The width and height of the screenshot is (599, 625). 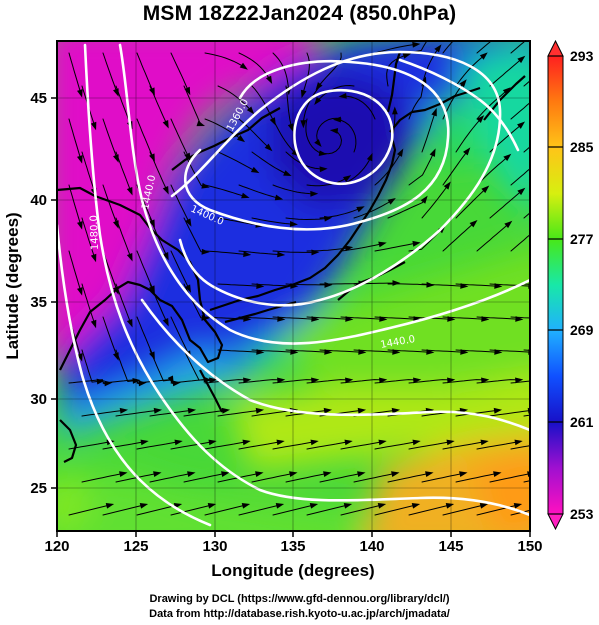 What do you see at coordinates (299, 13) in the screenshot?
I see `chart-title: MSM 18Z22Jan2024 (850.0hPa)` at bounding box center [299, 13].